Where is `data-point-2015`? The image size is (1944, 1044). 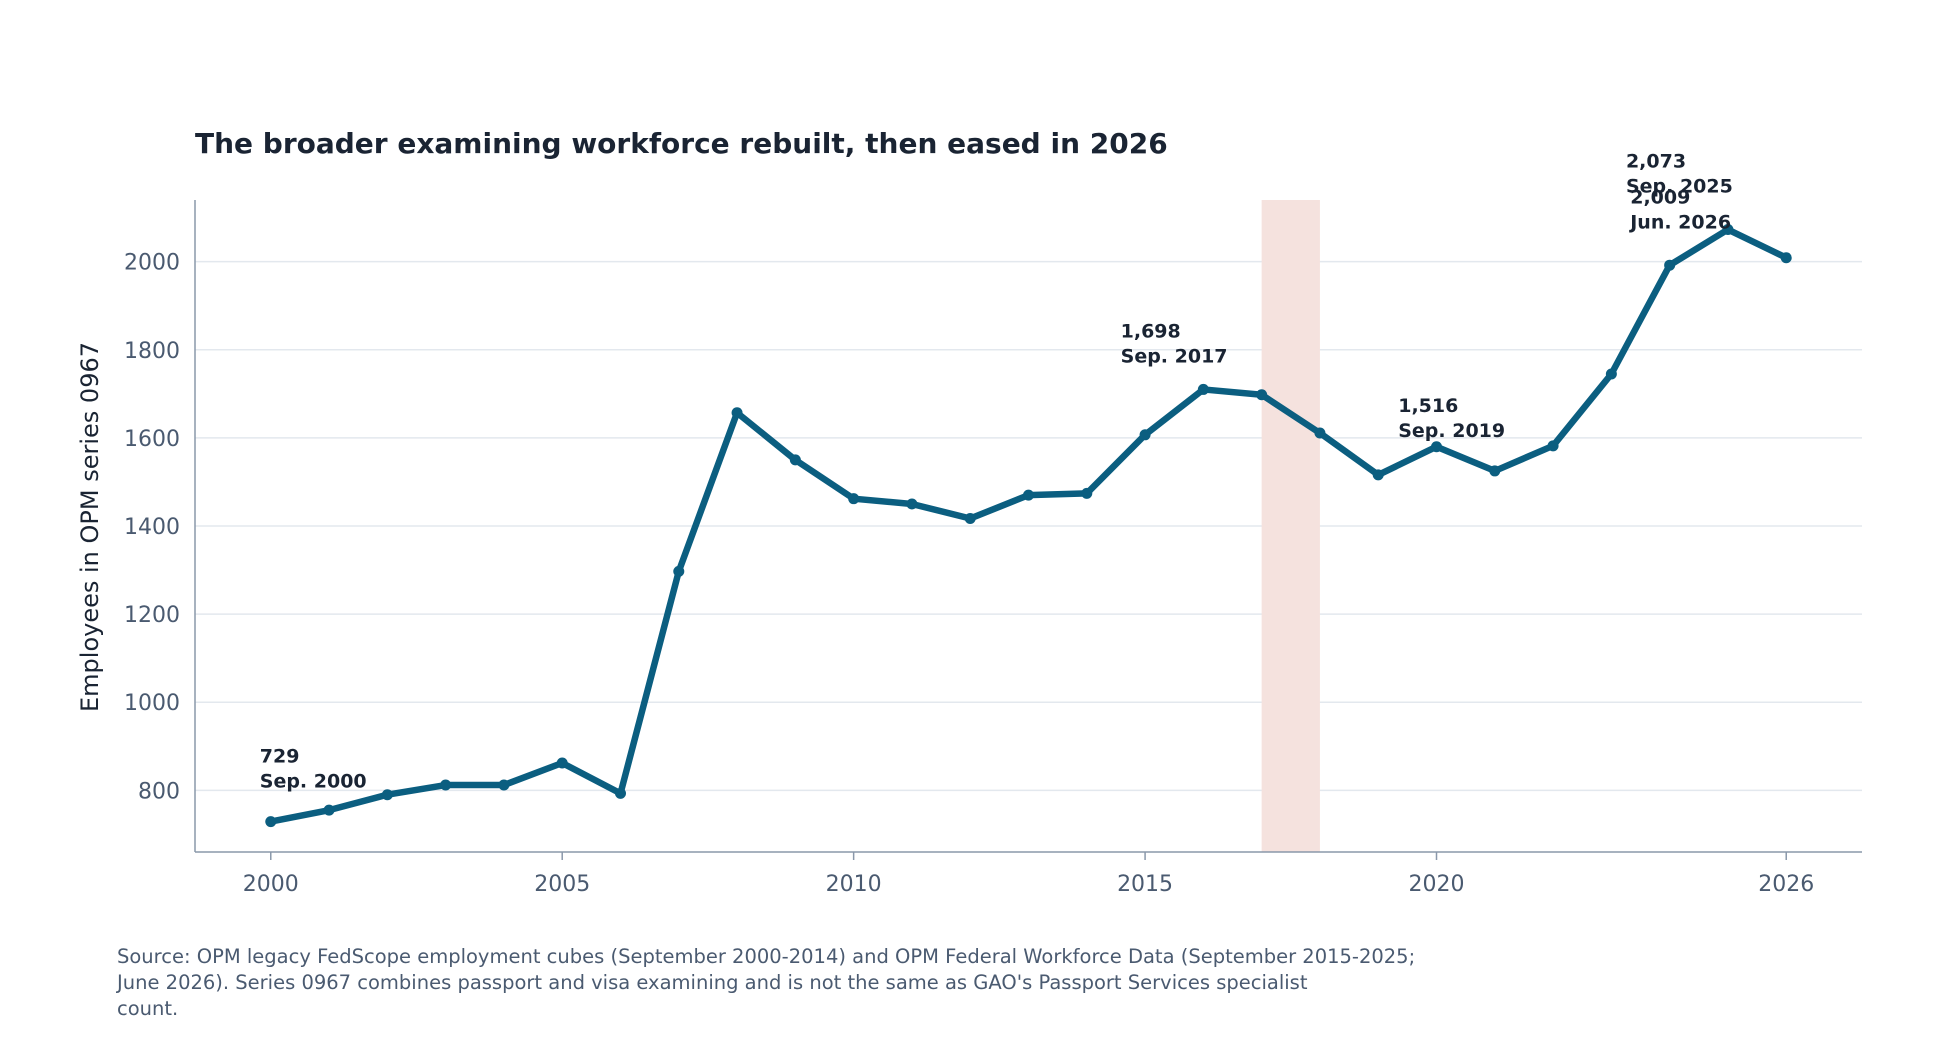
data-point-2015 is located at coordinates (1145, 435).